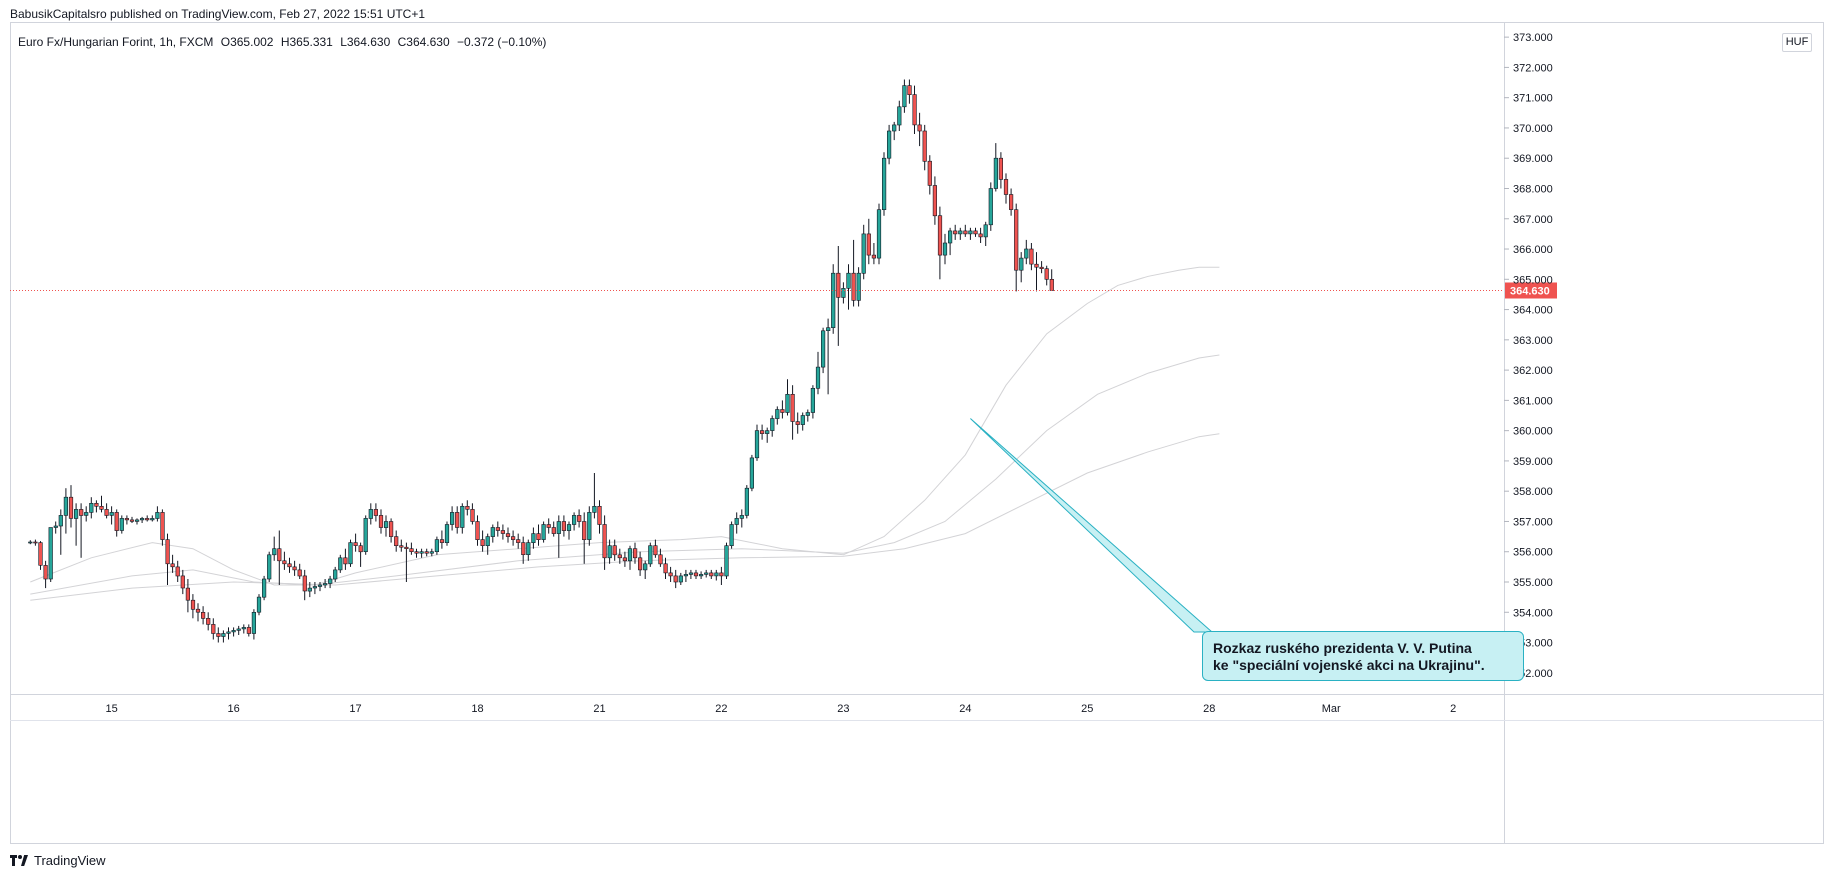 This screenshot has width=1834, height=878. What do you see at coordinates (1533, 583) in the screenshot?
I see `price-tick-label: 355.000` at bounding box center [1533, 583].